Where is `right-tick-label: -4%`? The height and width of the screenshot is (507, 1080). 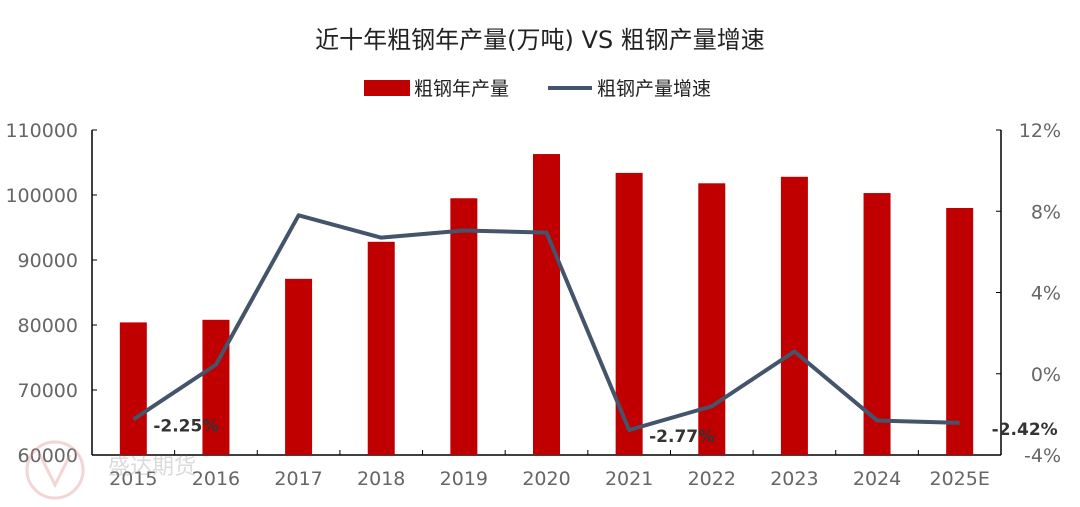
right-tick-label: -4% is located at coordinates (1042, 456).